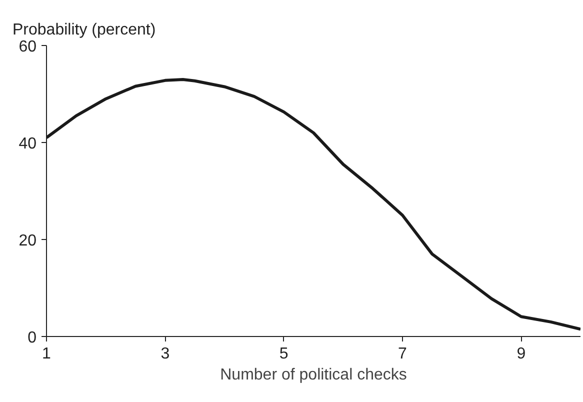 This screenshot has width=583, height=402. I want to click on x-tick-label: 9, so click(521, 354).